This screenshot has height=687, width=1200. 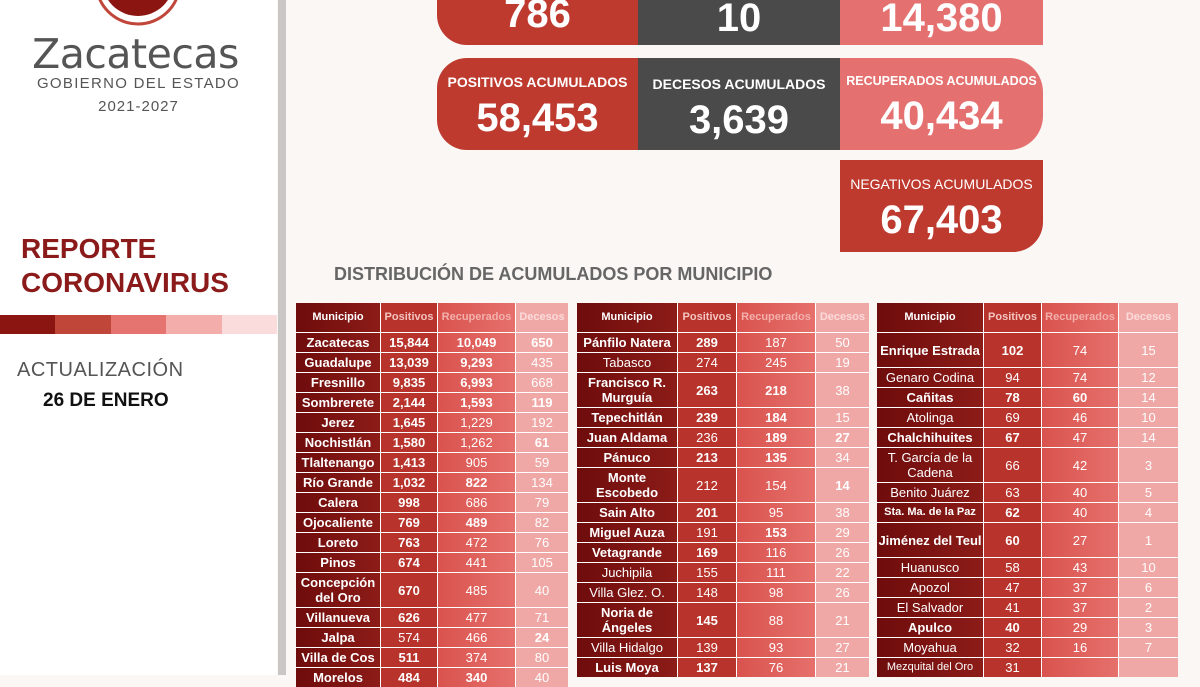 What do you see at coordinates (409, 482) in the screenshot?
I see `cell-positivos: 1,032` at bounding box center [409, 482].